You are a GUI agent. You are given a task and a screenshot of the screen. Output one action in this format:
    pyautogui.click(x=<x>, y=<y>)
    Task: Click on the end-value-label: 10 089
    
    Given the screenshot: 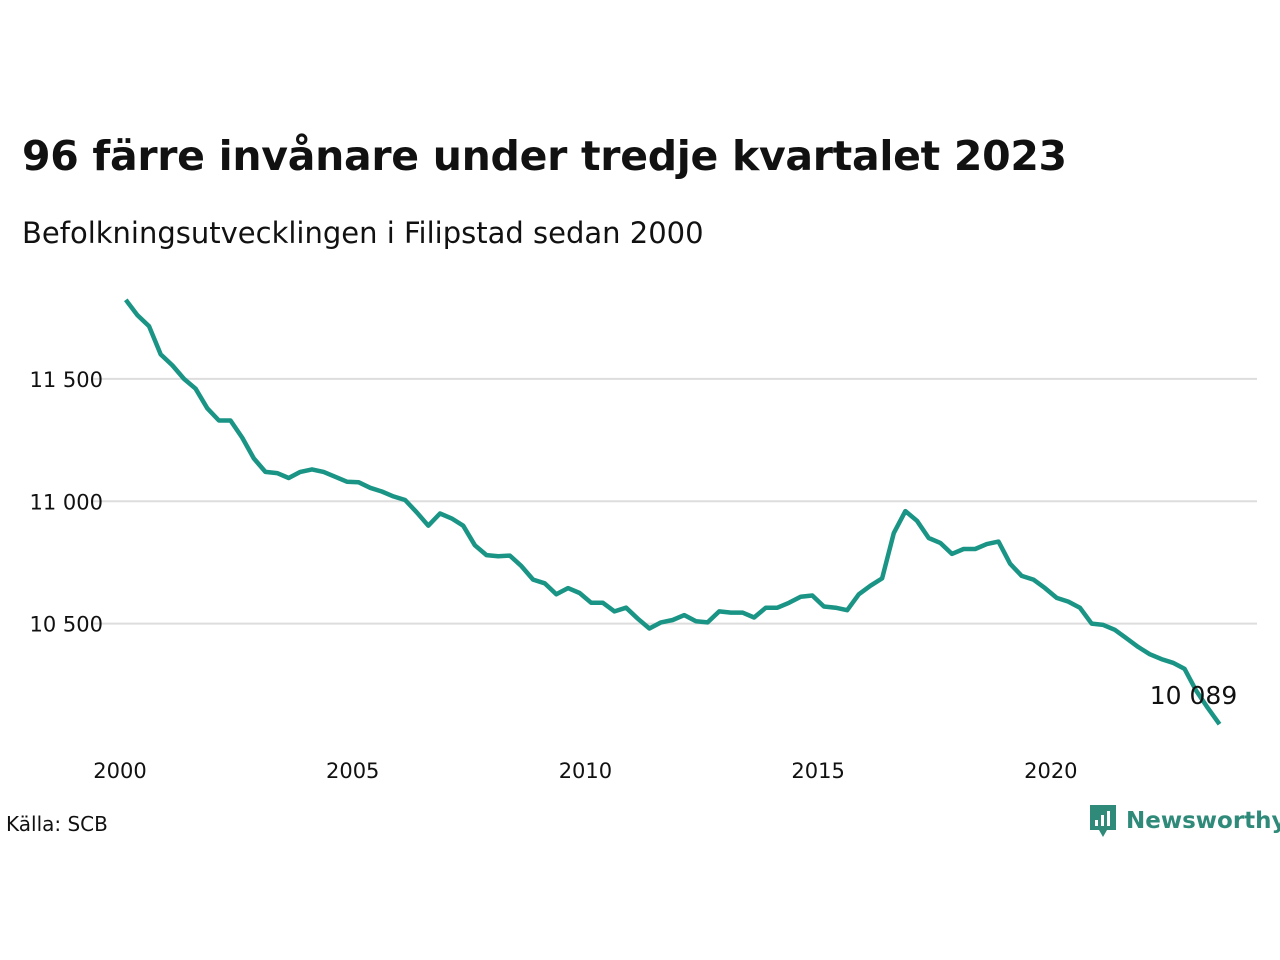 What is the action you would take?
    pyautogui.click(x=1193, y=695)
    